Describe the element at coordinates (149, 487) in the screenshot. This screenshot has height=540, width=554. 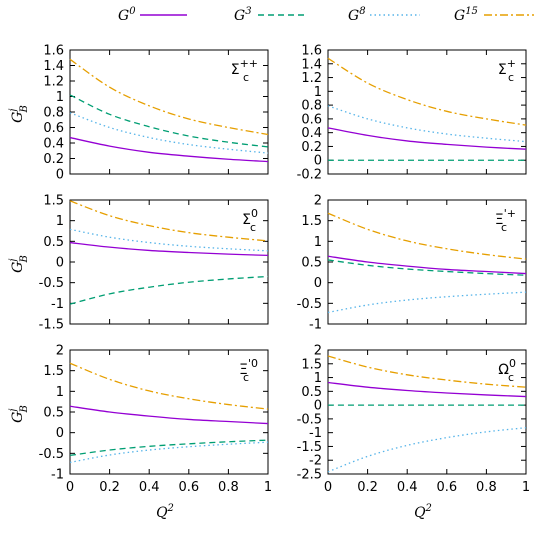
I see `x-tick-label: 0.4` at that location.